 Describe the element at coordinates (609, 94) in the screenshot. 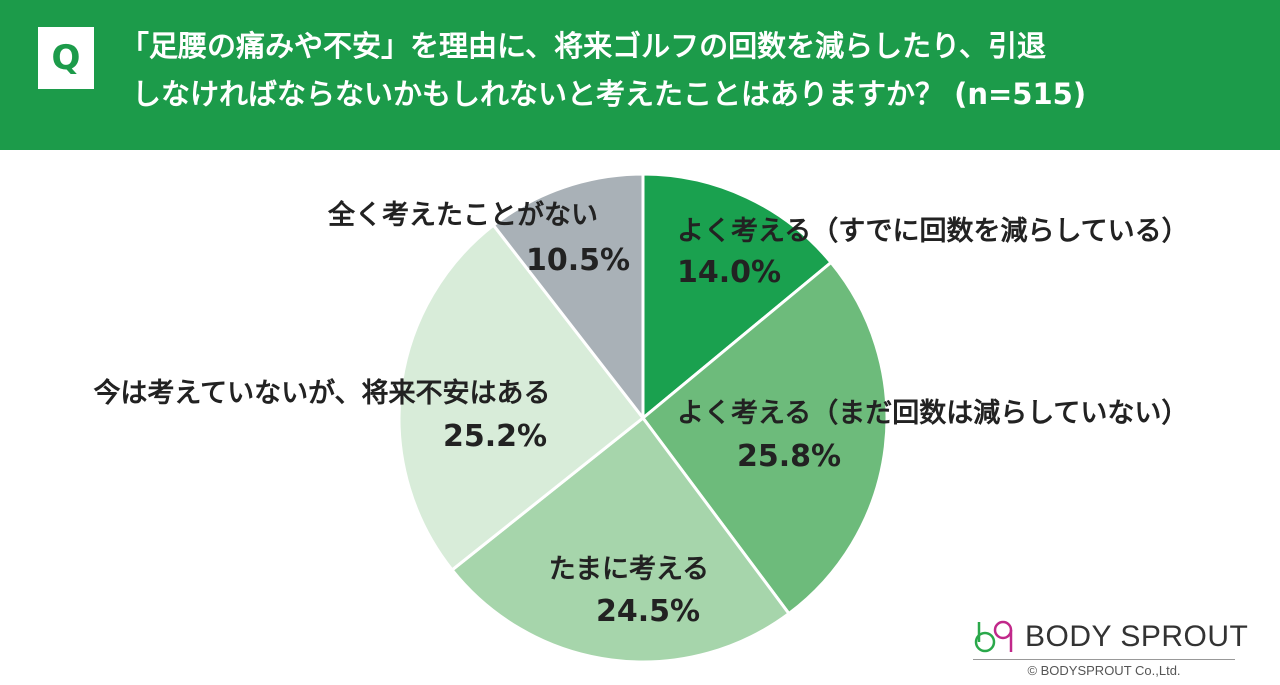

I see `question-line-2: しなければならないかもしれないと考えたことはありますか？ (n=515)` at that location.